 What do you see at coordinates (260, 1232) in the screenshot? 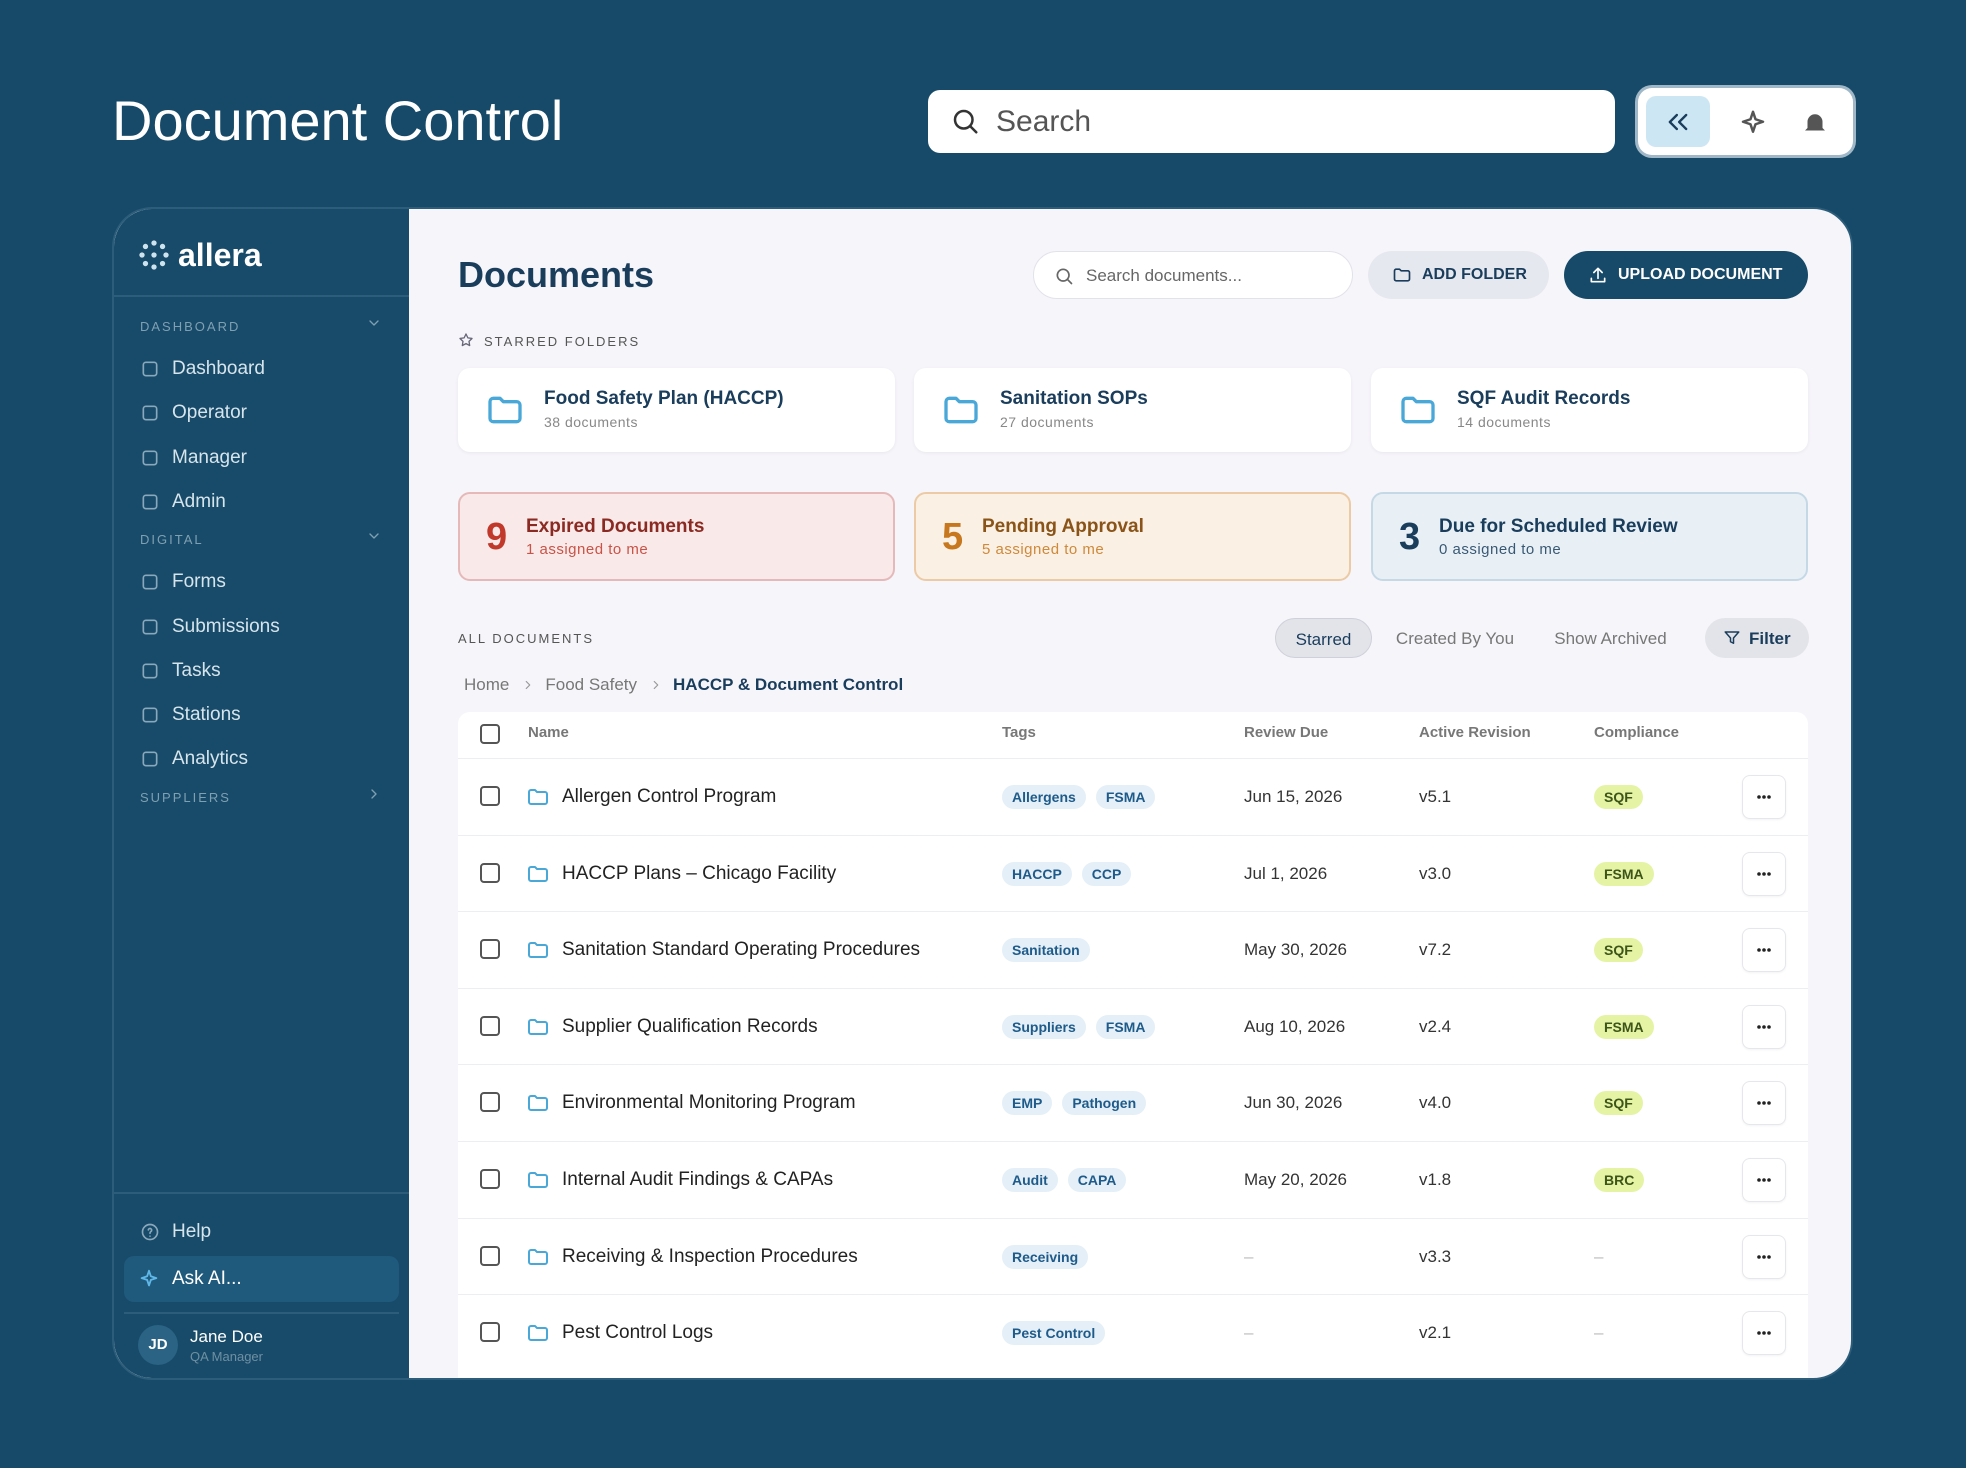
I see `help-item: Help` at bounding box center [260, 1232].